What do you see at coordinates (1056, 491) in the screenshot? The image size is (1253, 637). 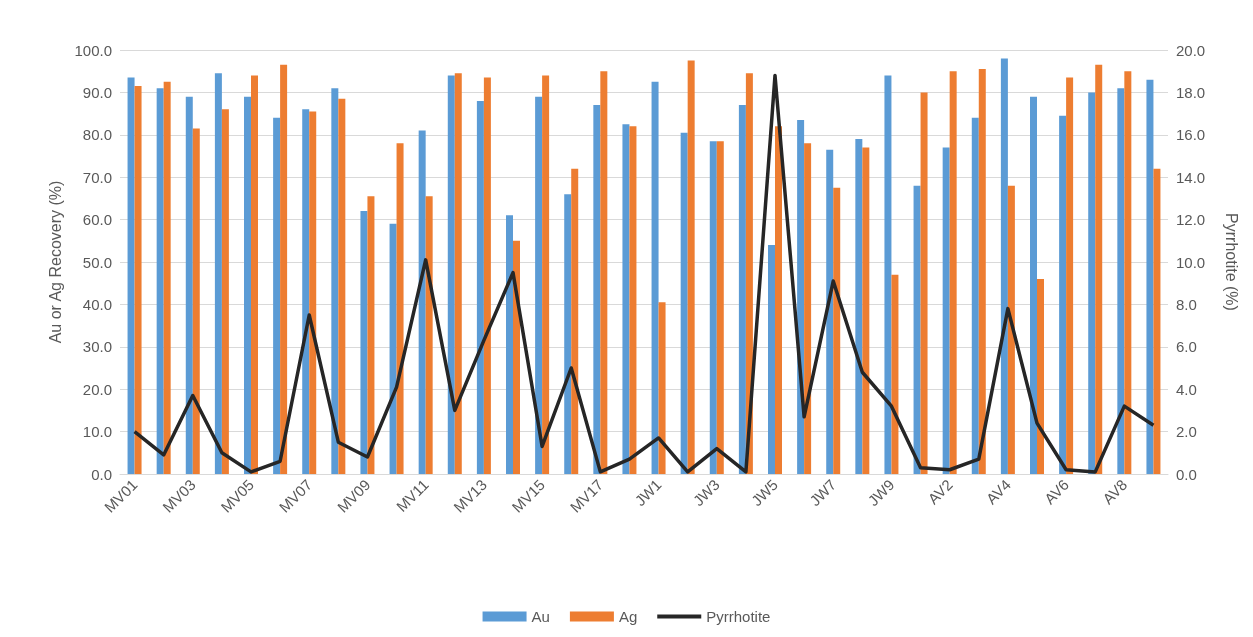 I see `x-tick-label: AV6` at bounding box center [1056, 491].